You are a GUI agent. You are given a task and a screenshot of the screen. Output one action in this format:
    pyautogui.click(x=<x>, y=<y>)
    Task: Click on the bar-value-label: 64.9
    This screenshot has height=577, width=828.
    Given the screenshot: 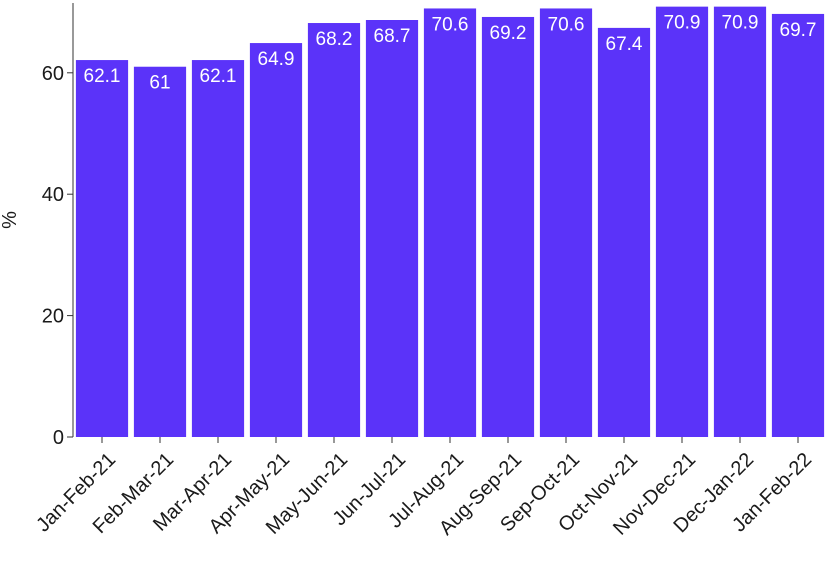 What is the action you would take?
    pyautogui.click(x=276, y=59)
    